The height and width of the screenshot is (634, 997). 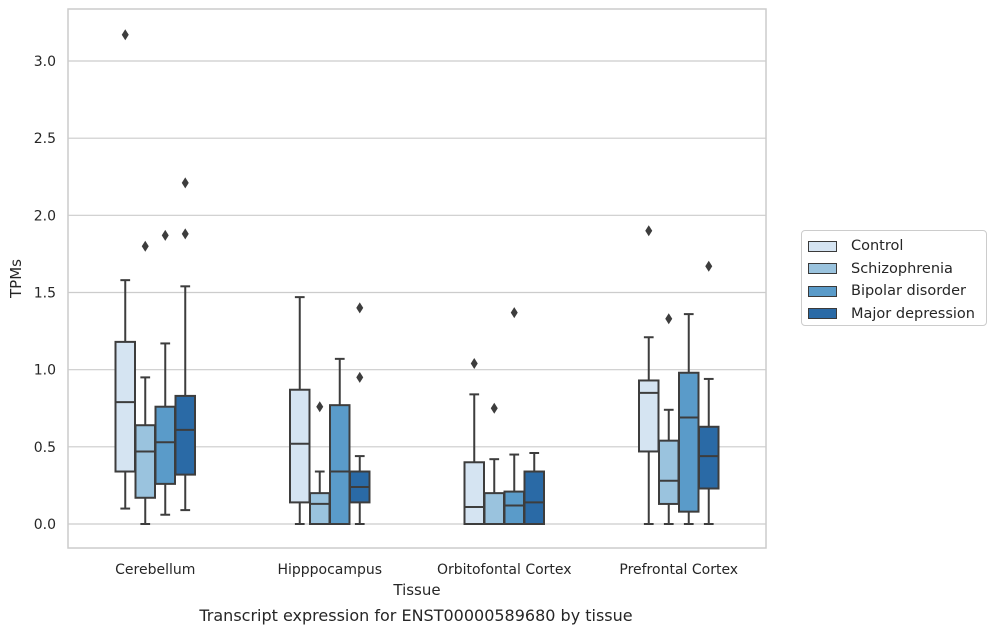 I want to click on y-tick-label: 3.0, so click(x=45, y=62).